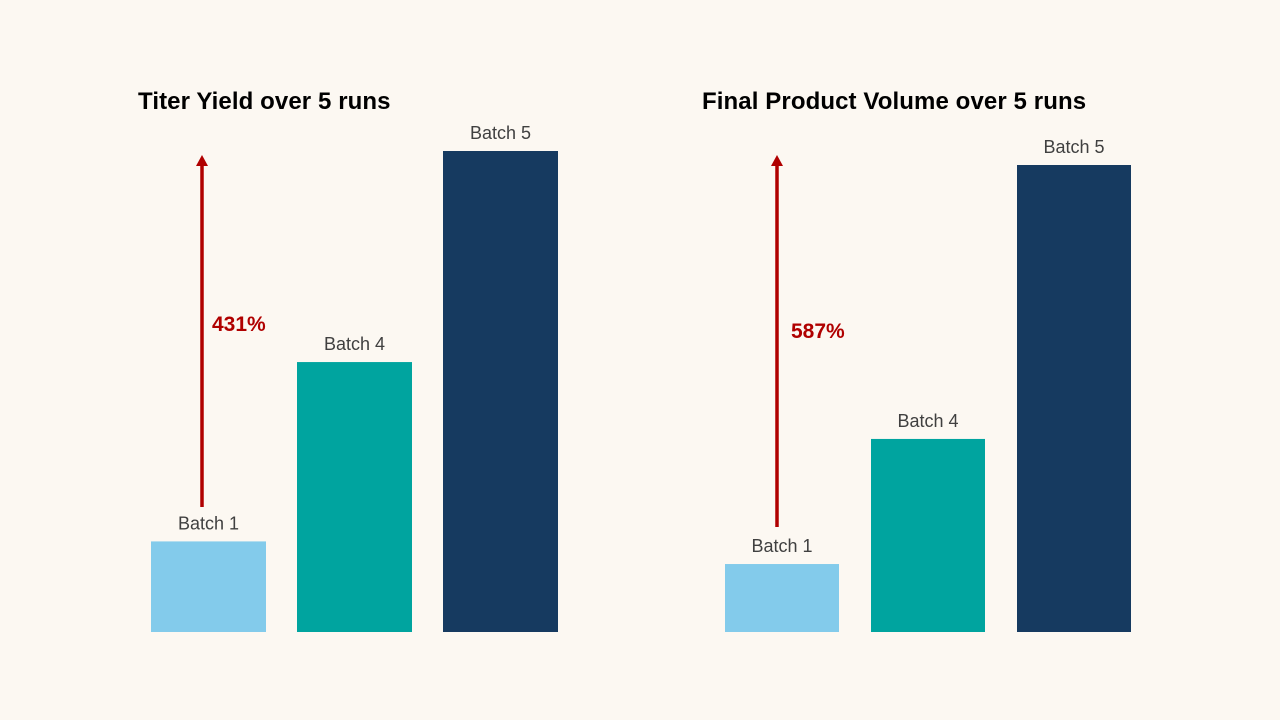  What do you see at coordinates (354, 344) in the screenshot?
I see `titer-bar-label-batch-4: Batch 4` at bounding box center [354, 344].